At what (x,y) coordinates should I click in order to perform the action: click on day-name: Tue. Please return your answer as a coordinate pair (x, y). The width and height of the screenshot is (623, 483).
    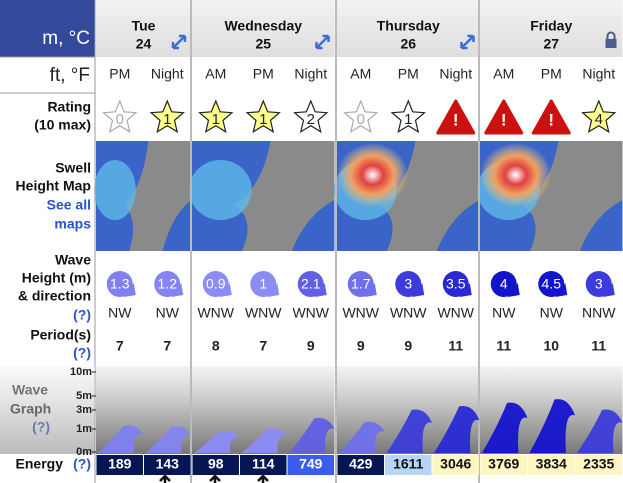
    Looking at the image, I should click on (144, 26).